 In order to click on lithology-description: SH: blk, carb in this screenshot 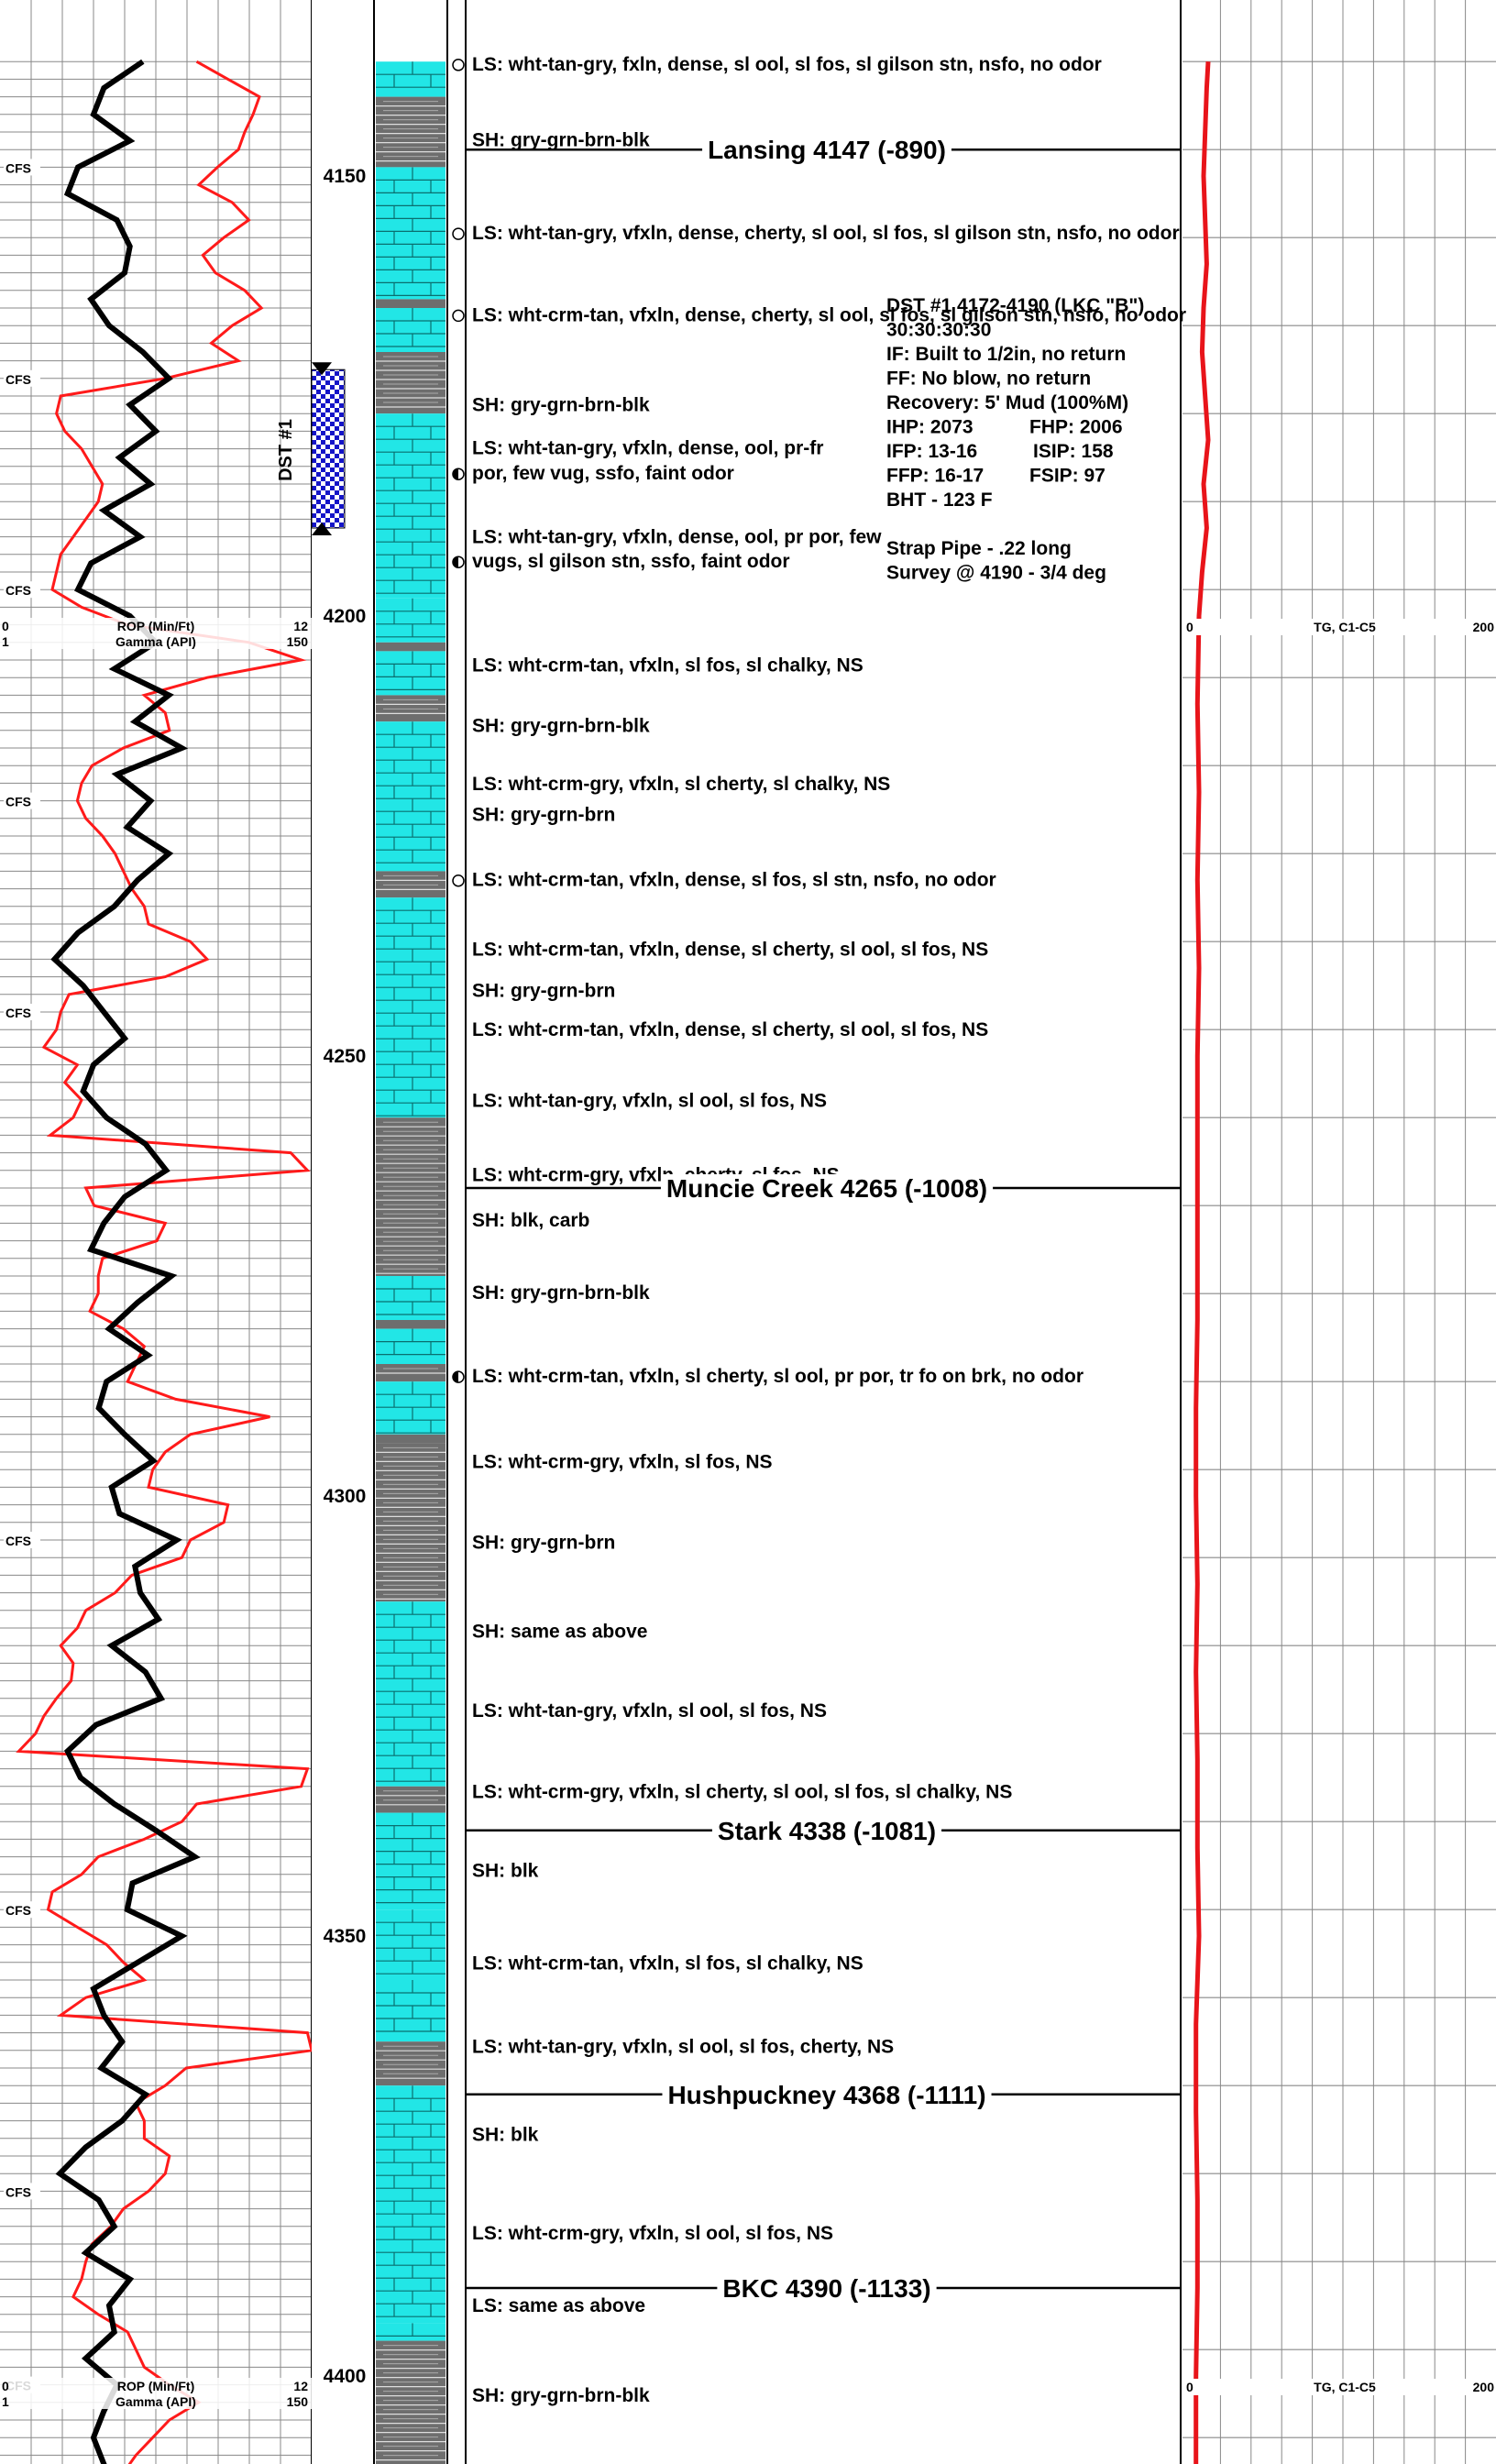, I will do `click(530, 1220)`.